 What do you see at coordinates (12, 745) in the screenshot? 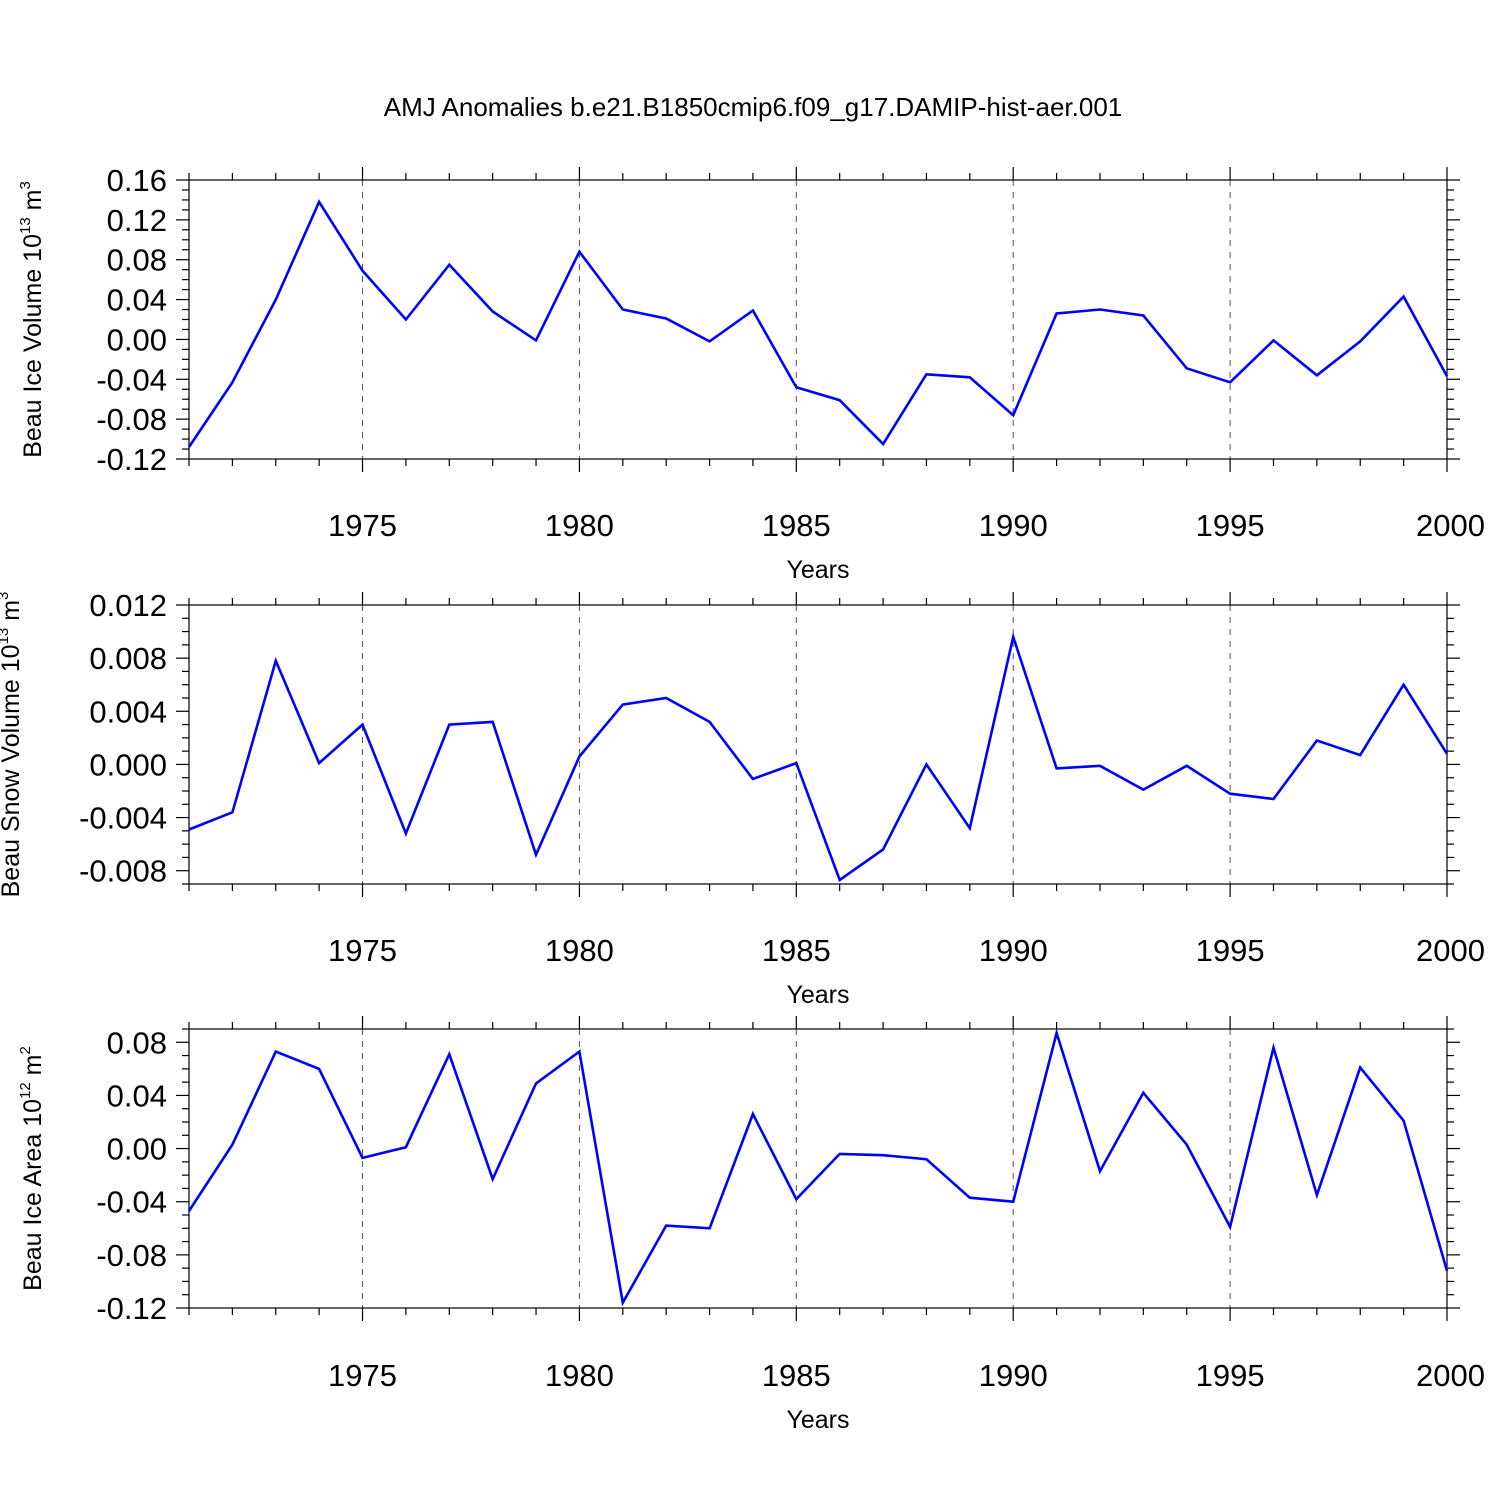
I see `y-axis-title: Beau Snow Volume 1013 m3` at bounding box center [12, 745].